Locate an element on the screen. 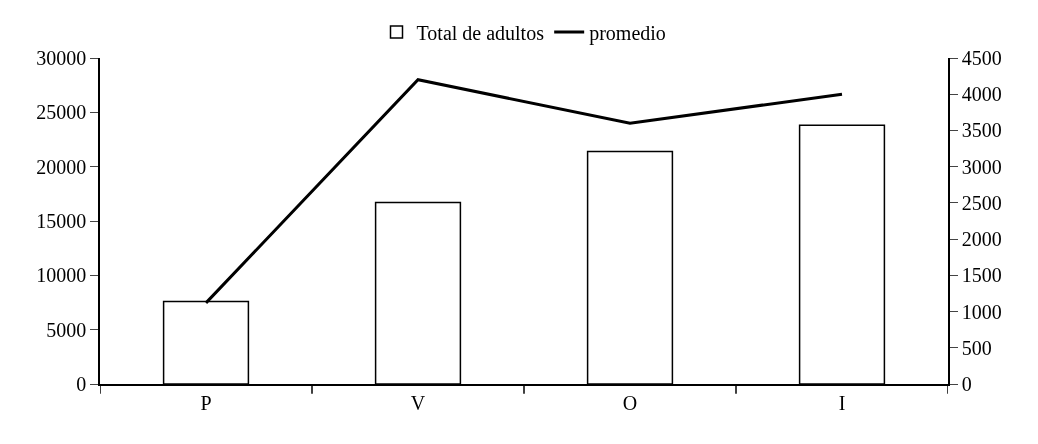 This screenshot has width=1038, height=444. y-tick-label: 0 is located at coordinates (81, 384).